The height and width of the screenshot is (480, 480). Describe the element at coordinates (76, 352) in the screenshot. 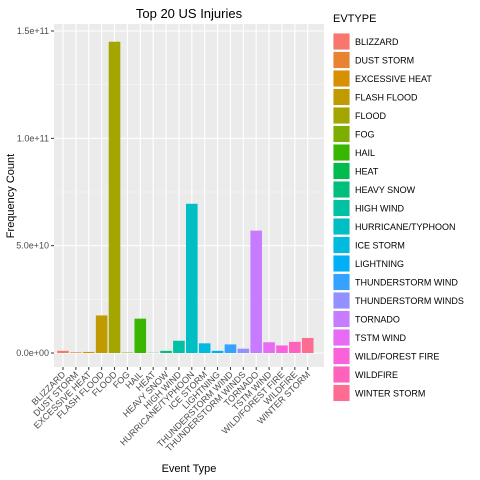

I see `bar-dust-storm` at that location.